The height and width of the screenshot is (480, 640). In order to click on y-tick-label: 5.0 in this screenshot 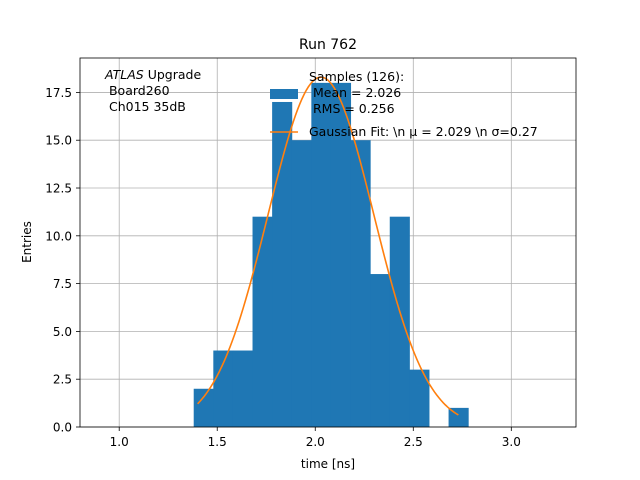, I will do `click(62, 332)`.